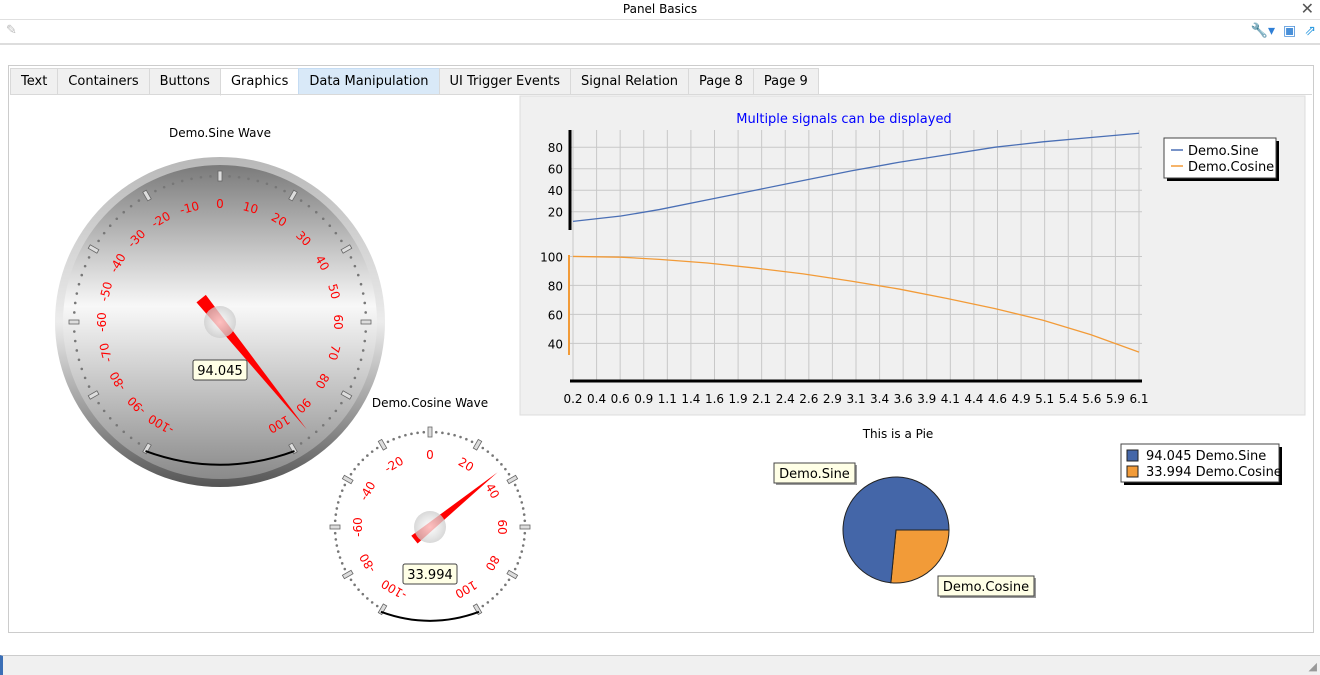 The height and width of the screenshot is (675, 1320). I want to click on x-tick-label: 4.9, so click(1021, 399).